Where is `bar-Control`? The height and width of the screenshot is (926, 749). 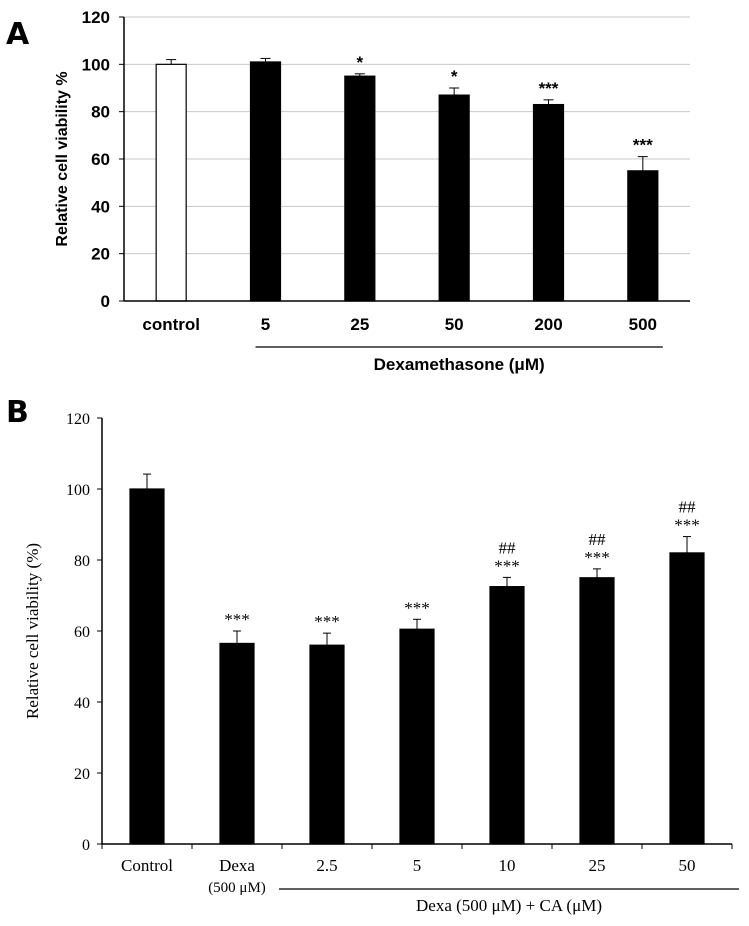
bar-Control is located at coordinates (147, 666).